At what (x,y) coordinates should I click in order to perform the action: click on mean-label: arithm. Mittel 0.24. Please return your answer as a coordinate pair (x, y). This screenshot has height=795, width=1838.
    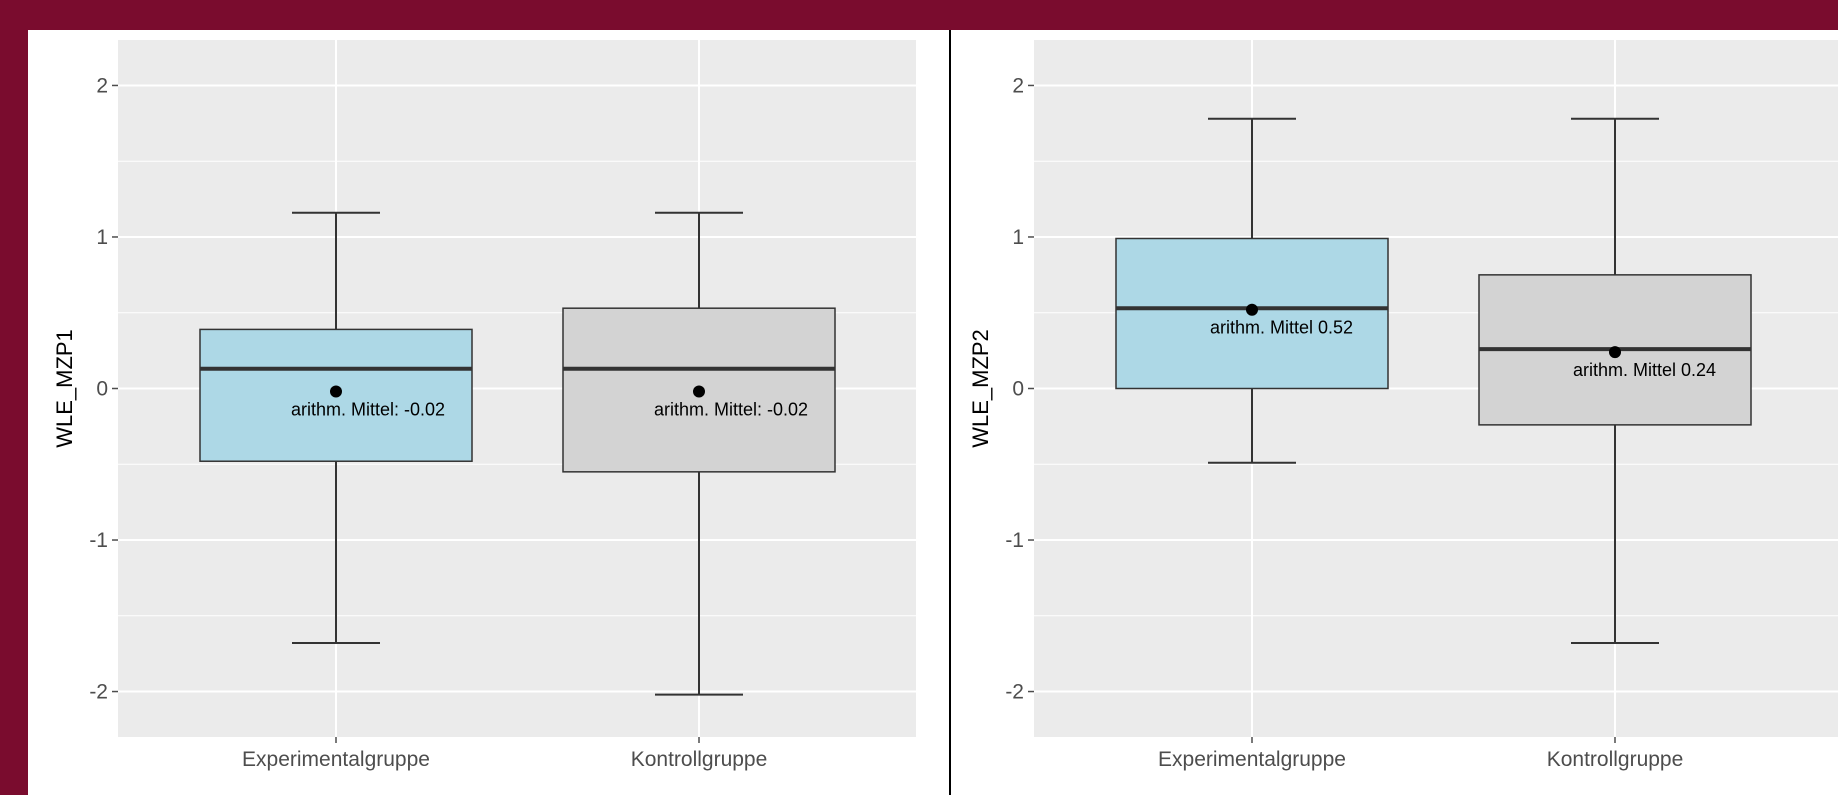
    Looking at the image, I should click on (1644, 370).